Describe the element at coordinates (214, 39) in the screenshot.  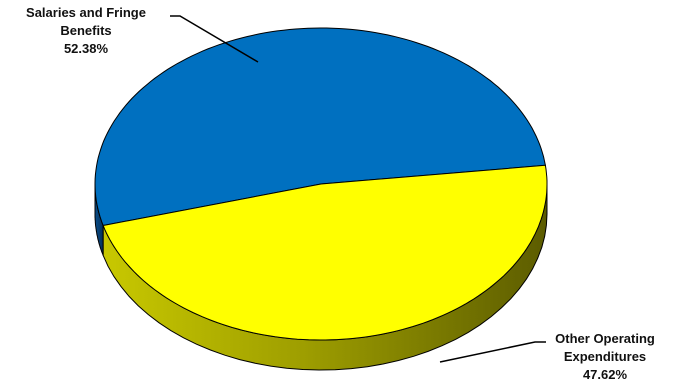
I see `leader-line-salaries` at that location.